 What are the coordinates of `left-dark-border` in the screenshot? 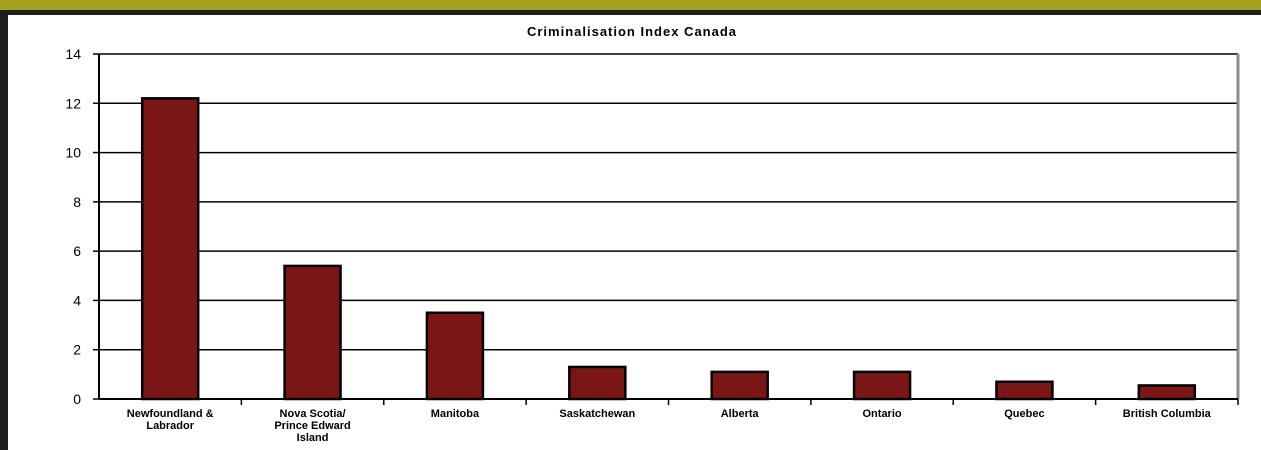 It's located at (4, 230).